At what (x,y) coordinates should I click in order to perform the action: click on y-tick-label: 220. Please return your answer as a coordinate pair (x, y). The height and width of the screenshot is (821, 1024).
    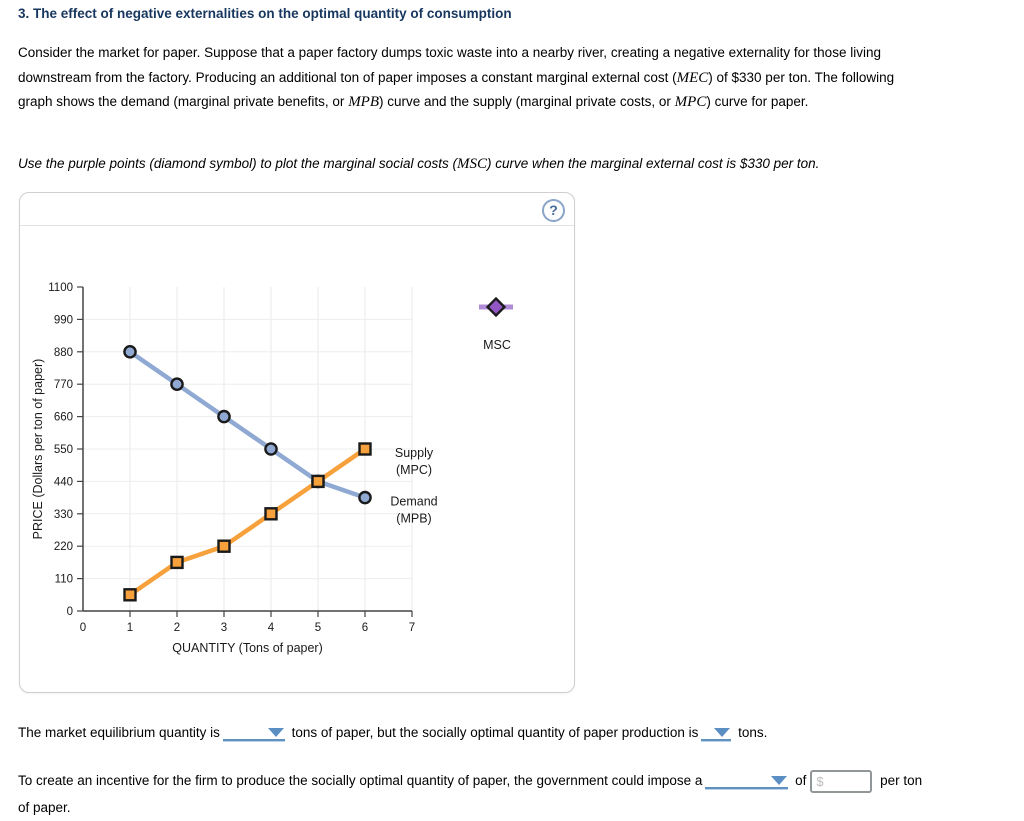
    Looking at the image, I should click on (63, 547).